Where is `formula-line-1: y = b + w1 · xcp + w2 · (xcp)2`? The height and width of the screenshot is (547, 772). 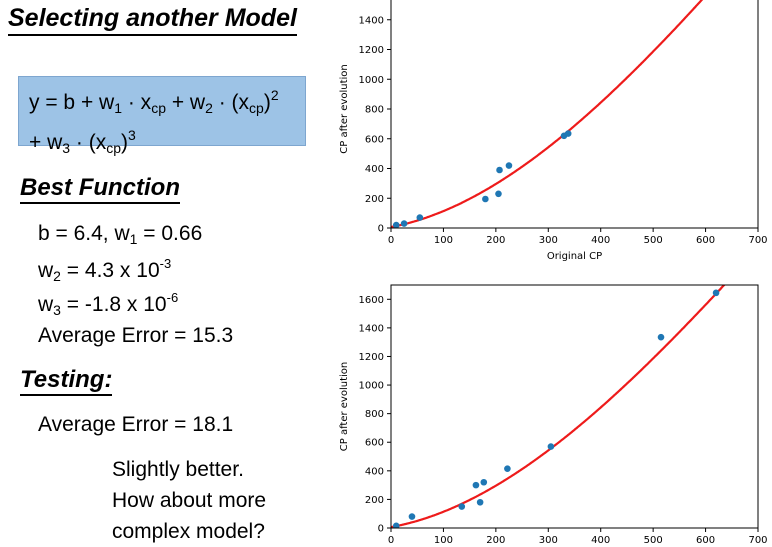 formula-line-1: y = b + w1 · xcp + w2 · (xcp)2 is located at coordinates (154, 101).